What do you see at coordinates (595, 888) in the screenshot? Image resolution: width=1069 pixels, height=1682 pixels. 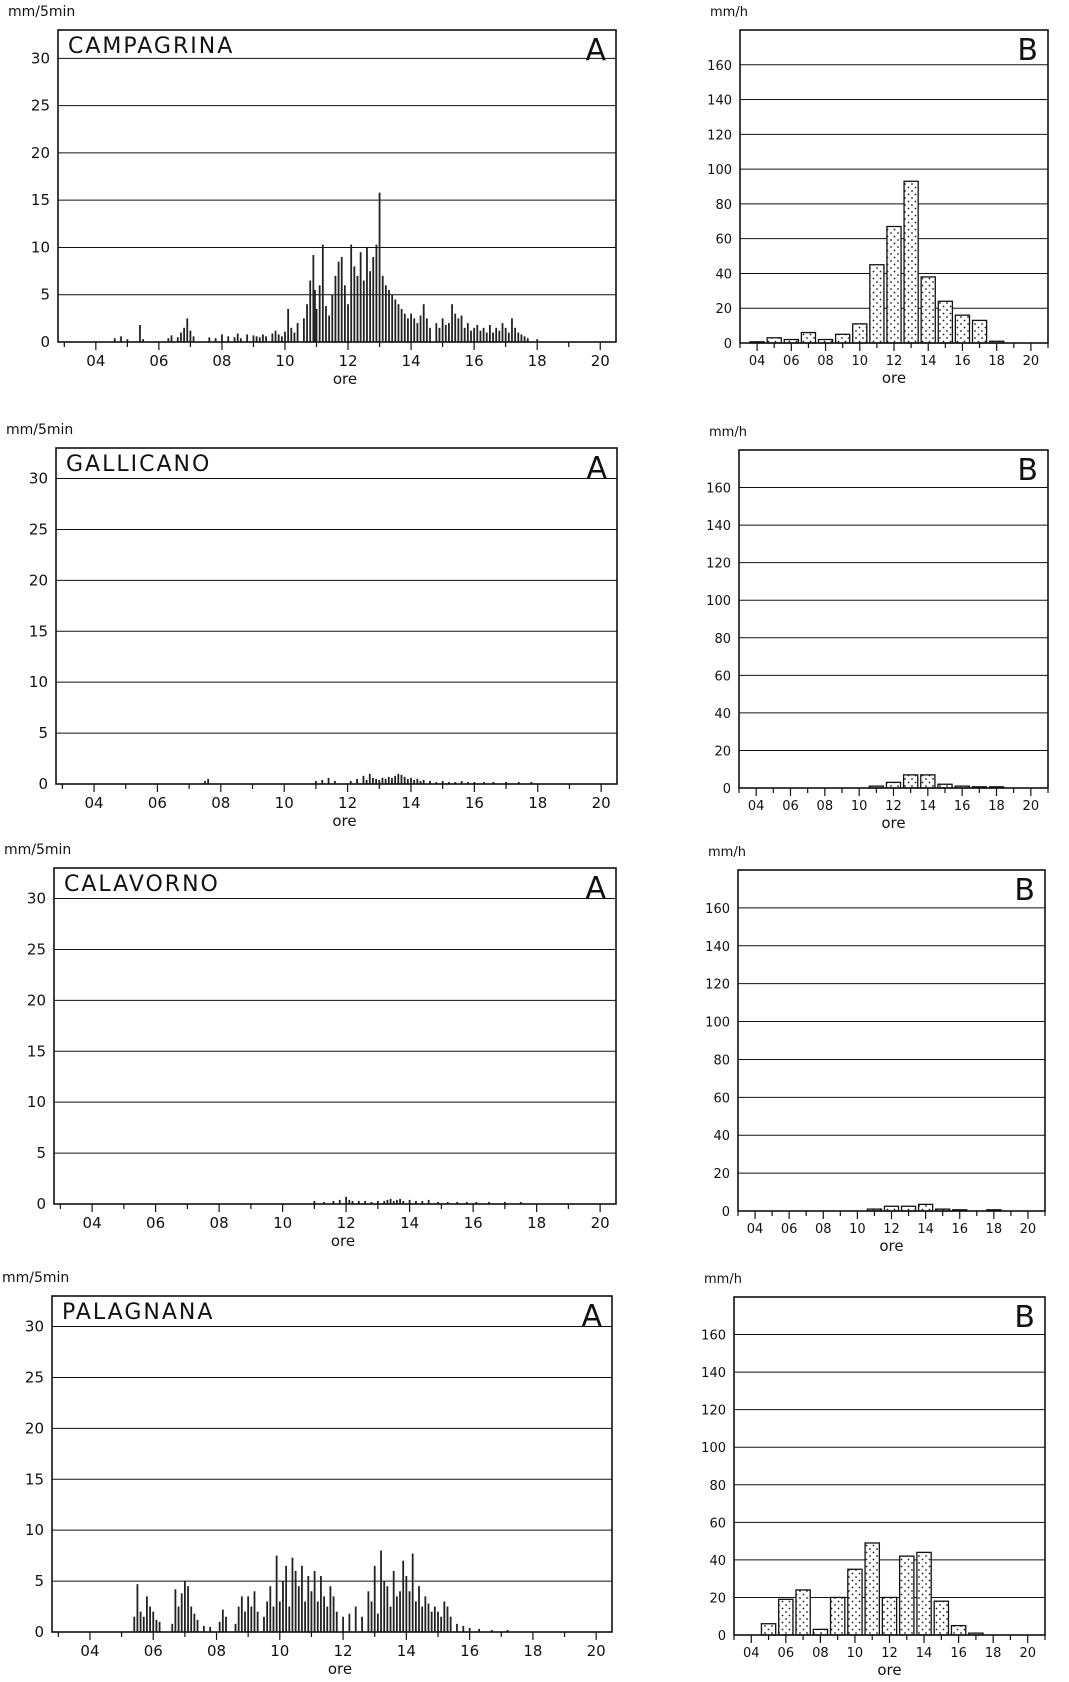 I see `chart-calavorno-a-panel-letter: A` at bounding box center [595, 888].